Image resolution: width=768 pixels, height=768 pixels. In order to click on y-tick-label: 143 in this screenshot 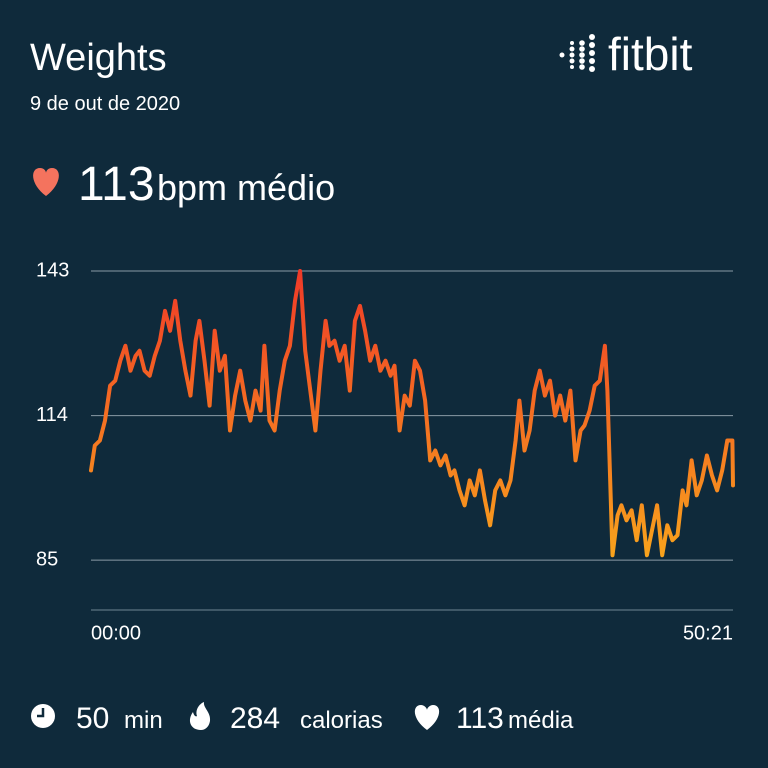, I will do `click(52, 270)`.